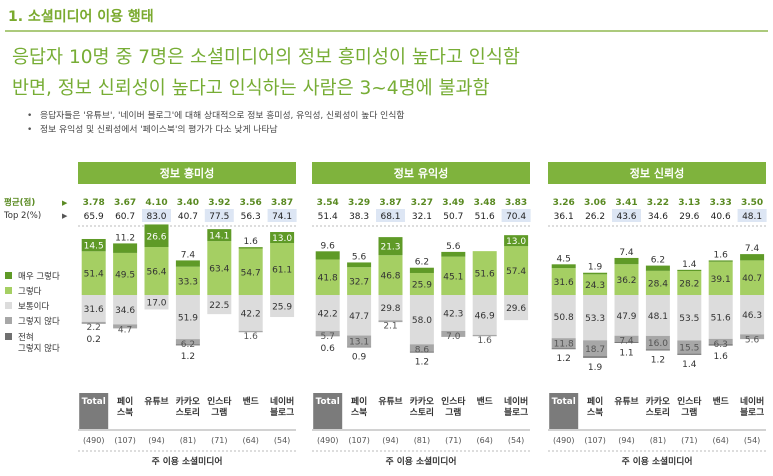  I want to click on label-agree: 51.6, so click(485, 275).